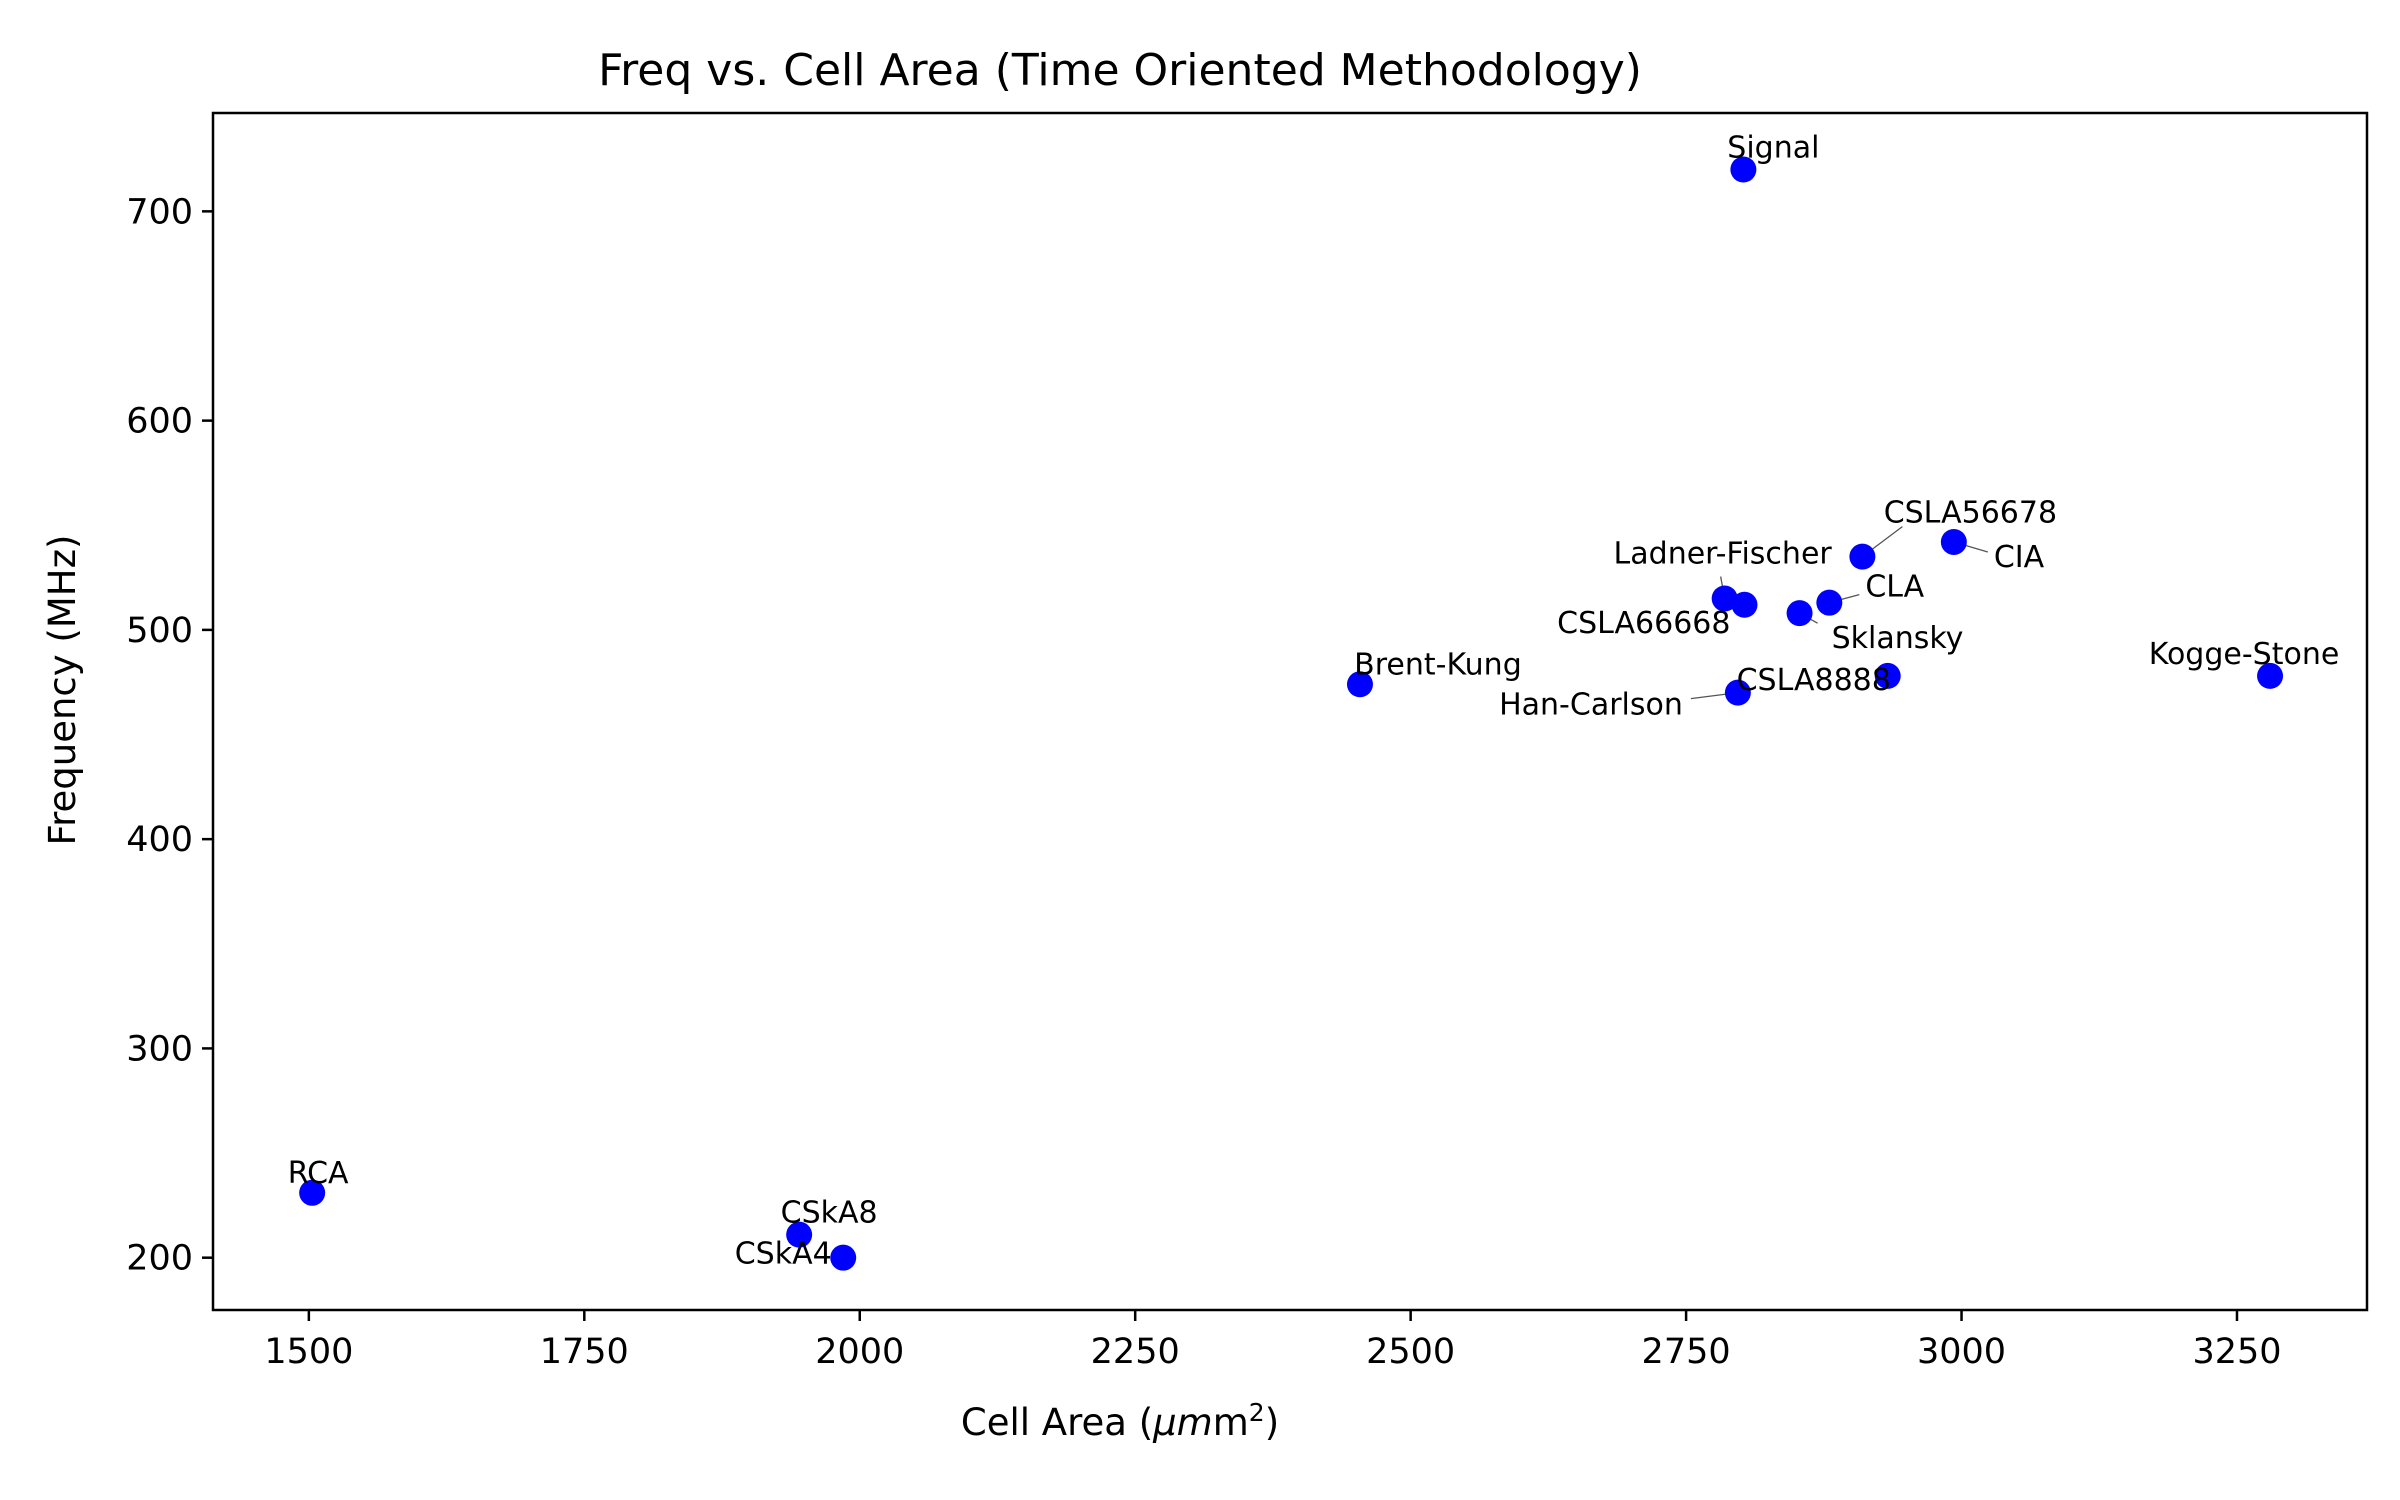 This screenshot has height=1500, width=2400. Describe the element at coordinates (1737, 692) in the screenshot. I see `point-han-carlson` at that location.